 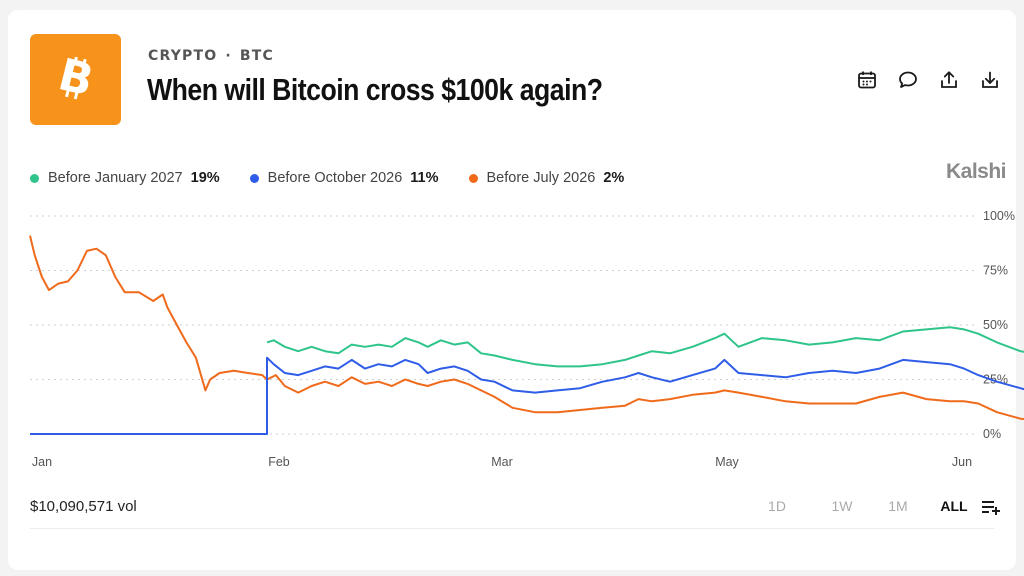 I want to click on legend-label: Before January 2027, so click(x=115, y=178).